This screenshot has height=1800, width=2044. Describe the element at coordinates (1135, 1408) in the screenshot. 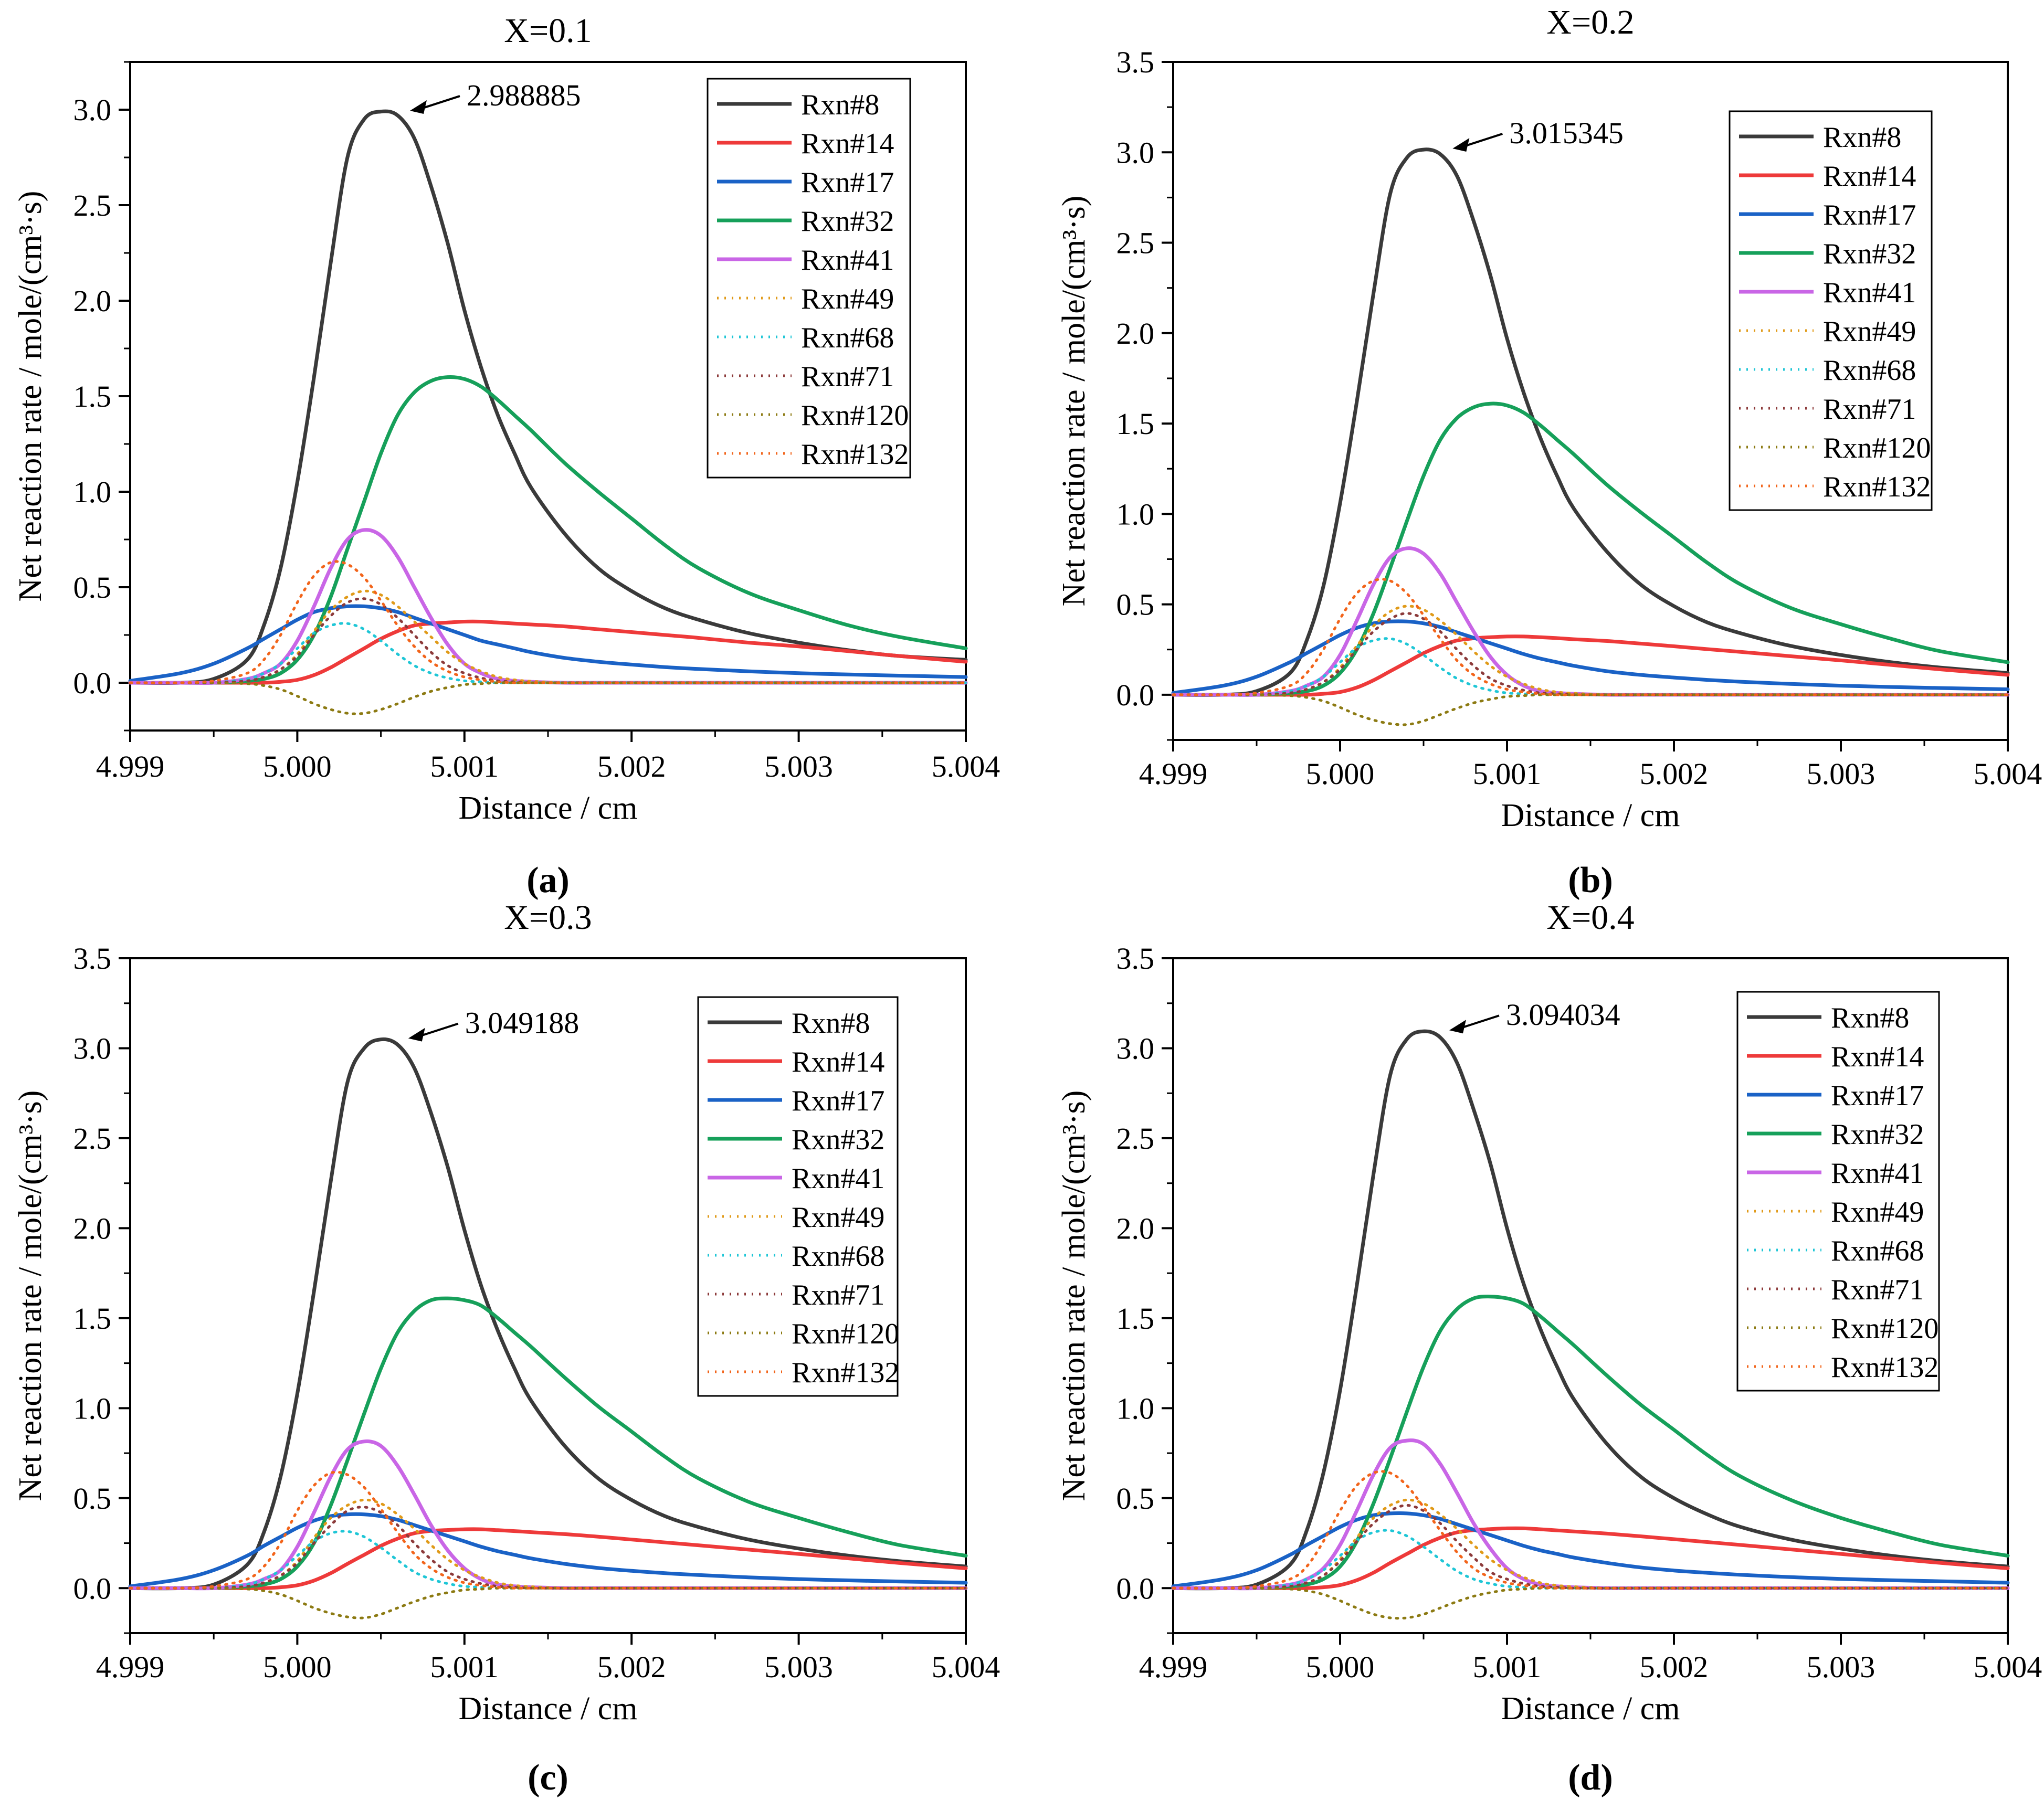

I see `y-tick-label: 1.0` at that location.